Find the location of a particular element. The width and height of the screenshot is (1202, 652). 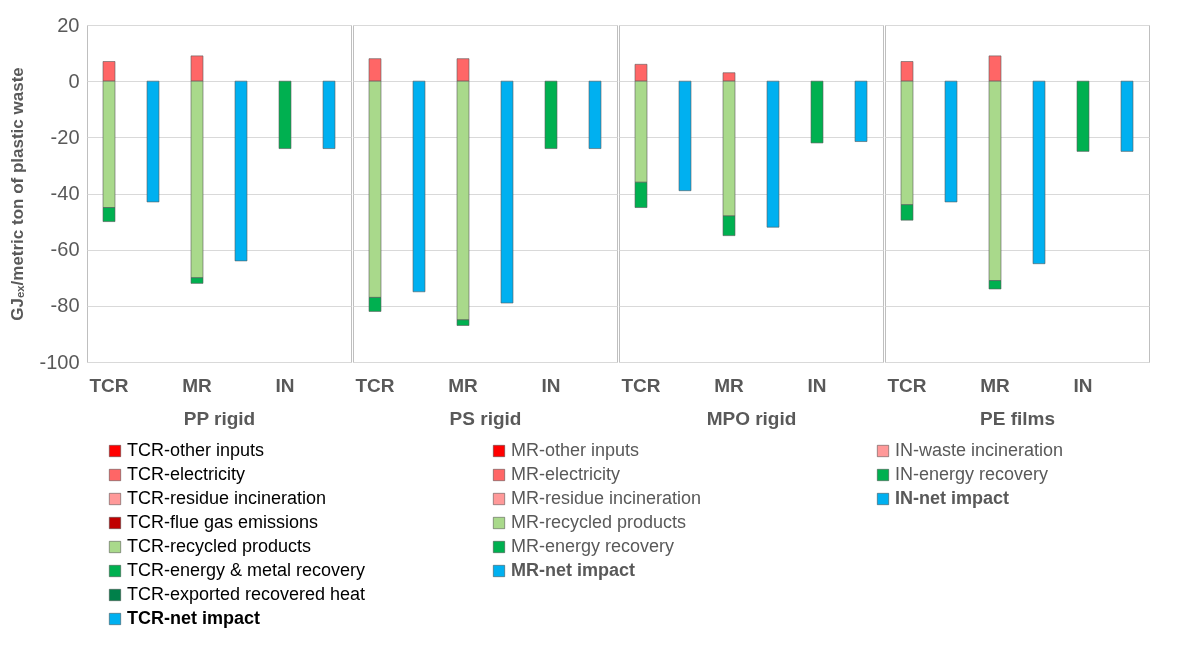

legend-label: TCR-energy & metal recovery is located at coordinates (246, 570).